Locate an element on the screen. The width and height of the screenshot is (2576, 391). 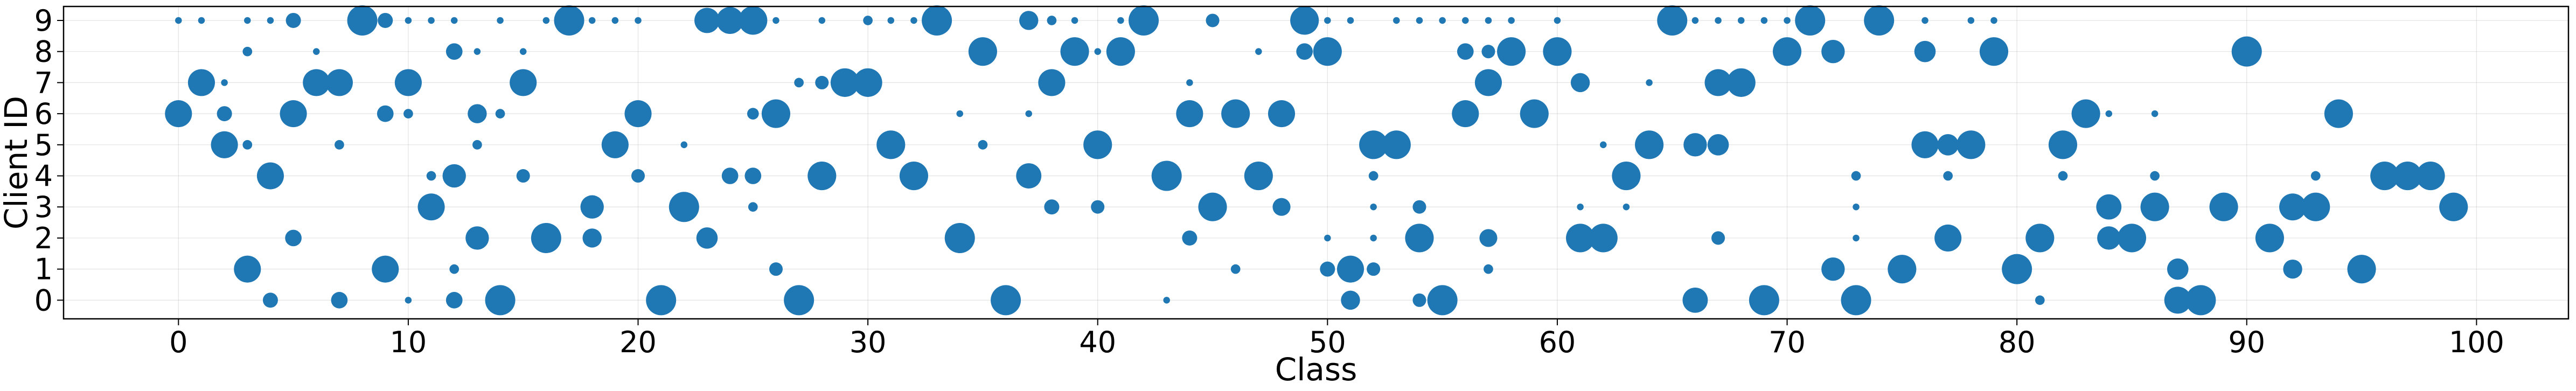
x-tick-label: 70 is located at coordinates (1788, 342).